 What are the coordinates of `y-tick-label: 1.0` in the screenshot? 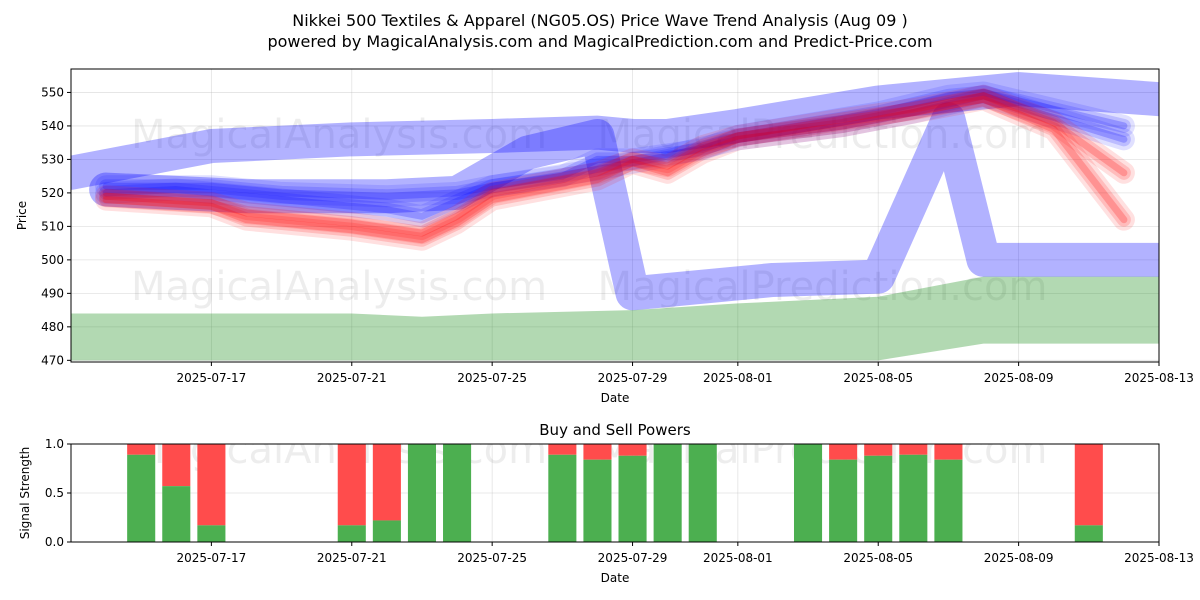 It's located at (54, 444).